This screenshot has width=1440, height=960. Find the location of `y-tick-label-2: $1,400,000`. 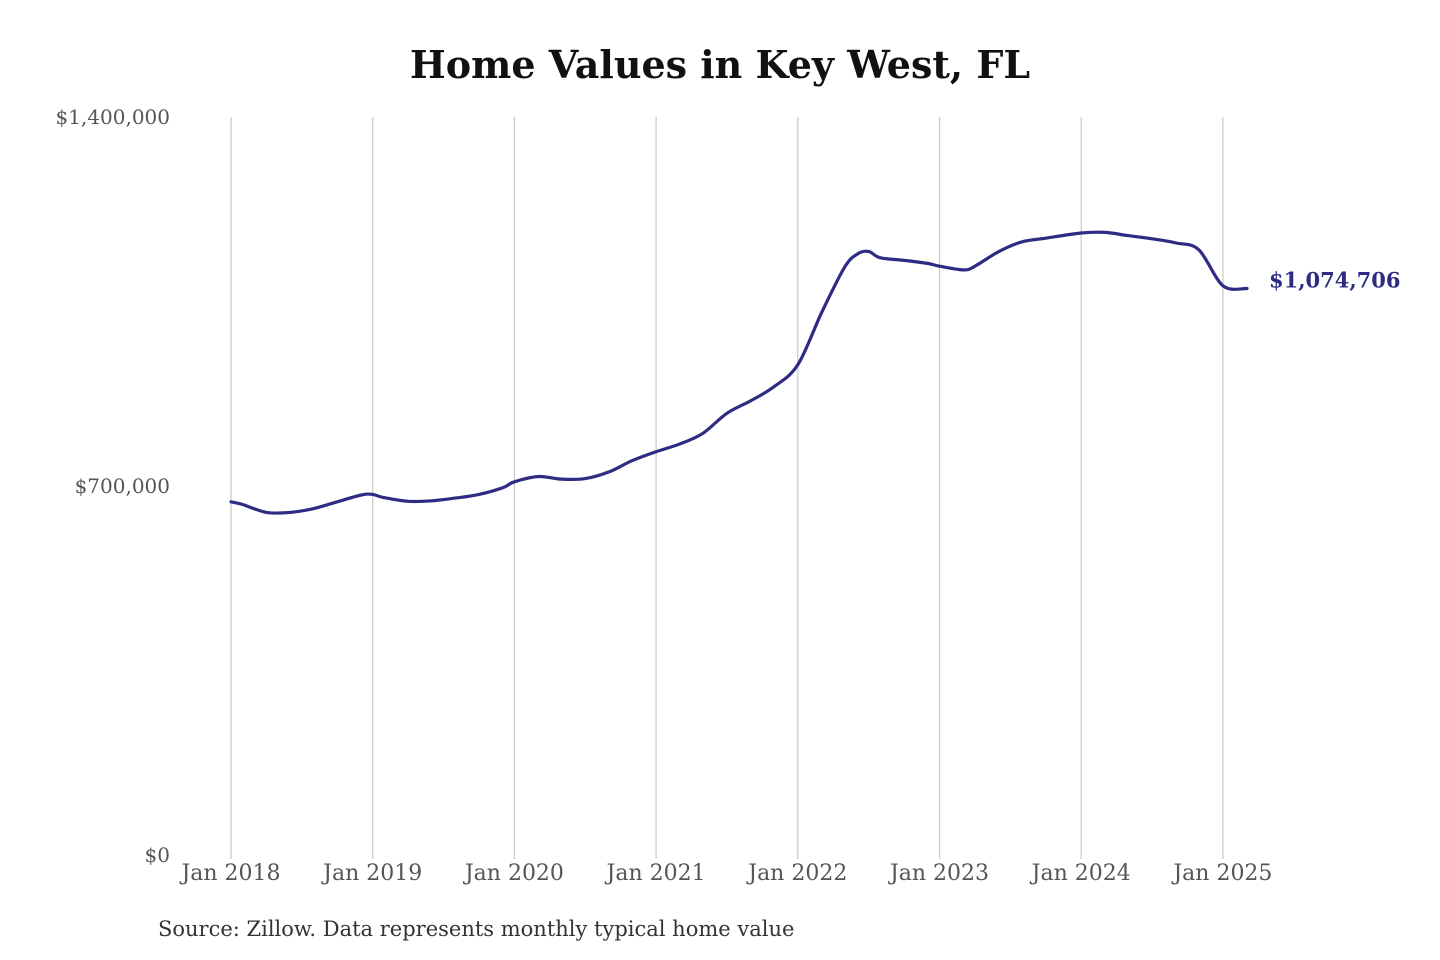

y-tick-label-2: $1,400,000 is located at coordinates (112, 117).